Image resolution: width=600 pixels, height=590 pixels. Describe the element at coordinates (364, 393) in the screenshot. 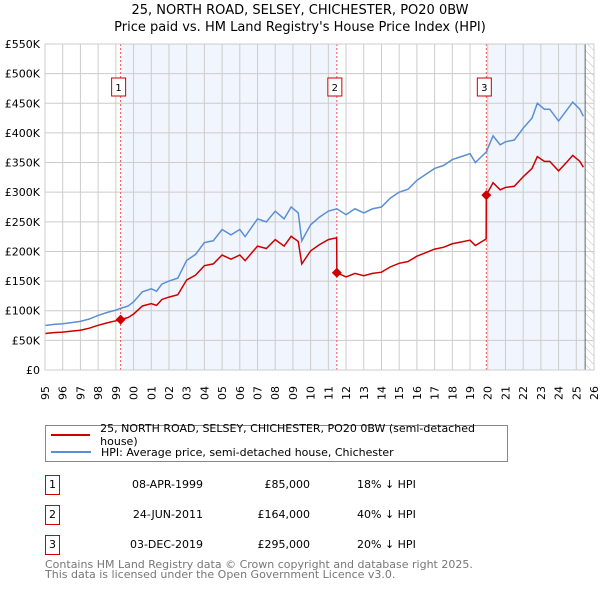

I see `x-tick-label: 2013` at that location.